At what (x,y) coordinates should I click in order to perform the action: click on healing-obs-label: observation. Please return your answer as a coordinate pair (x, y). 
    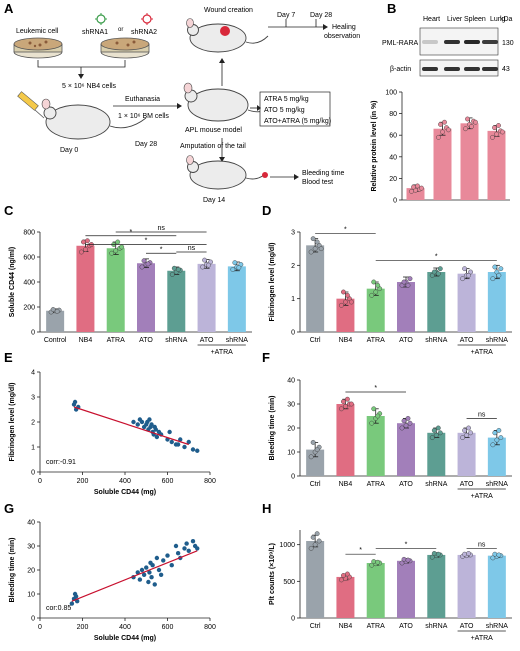
    Looking at the image, I should click on (342, 36).